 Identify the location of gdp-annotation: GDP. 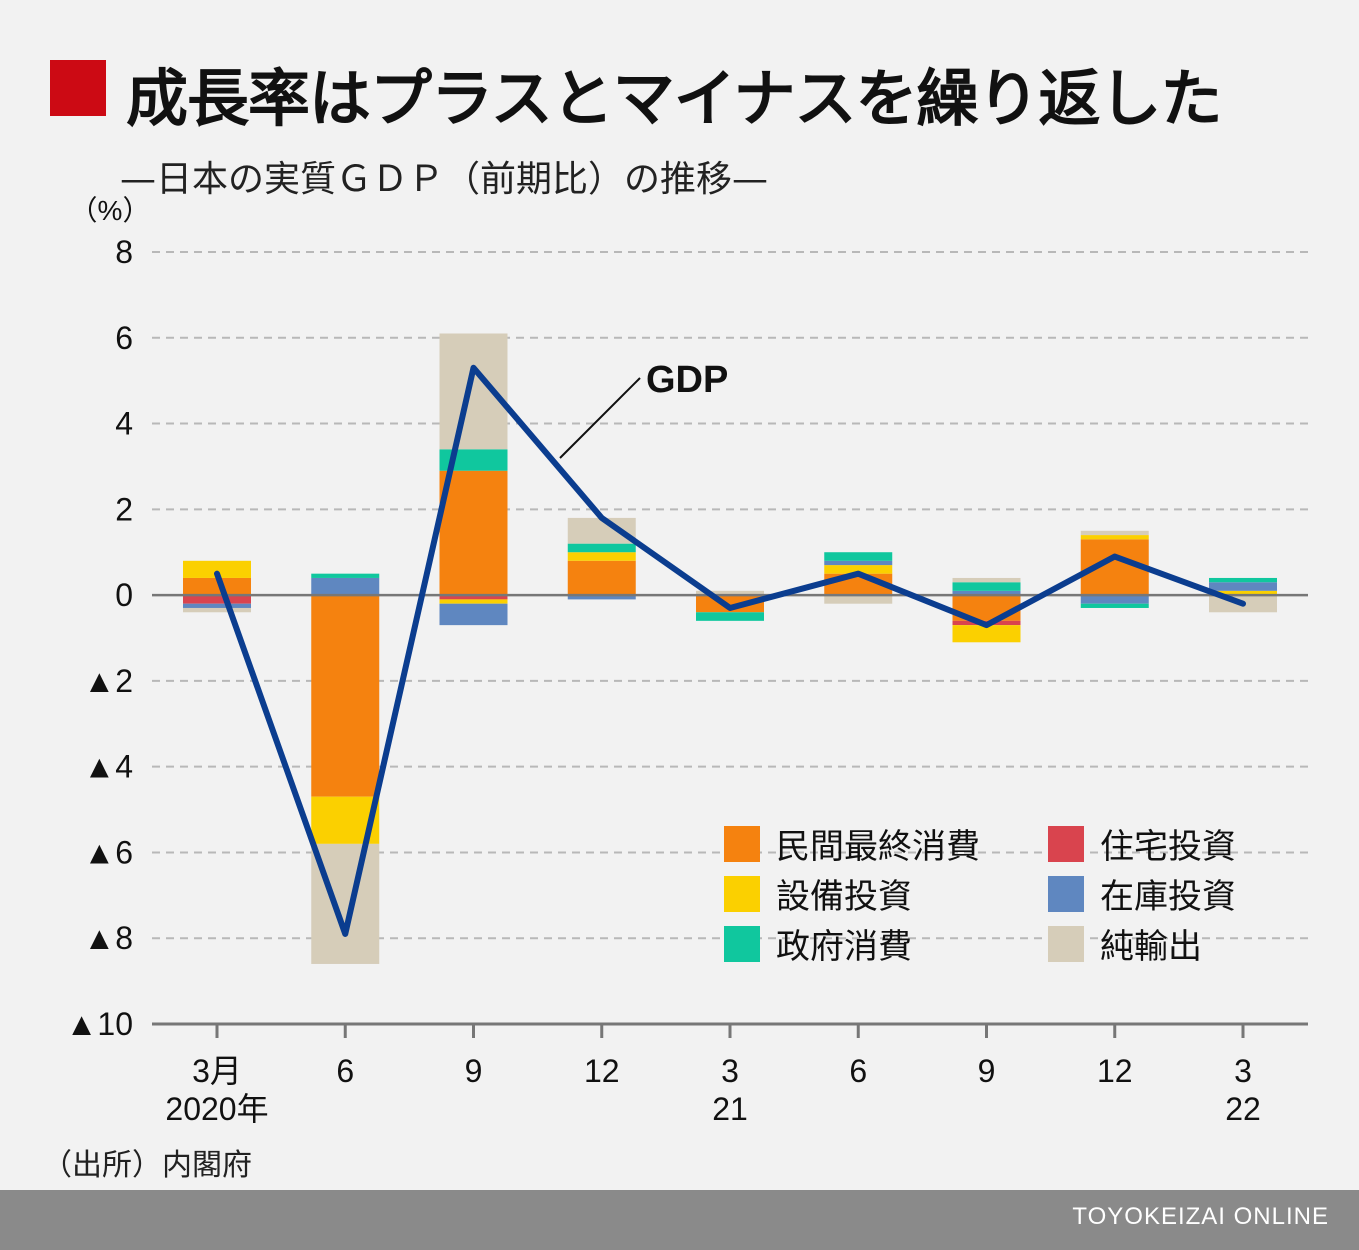
(643, 409).